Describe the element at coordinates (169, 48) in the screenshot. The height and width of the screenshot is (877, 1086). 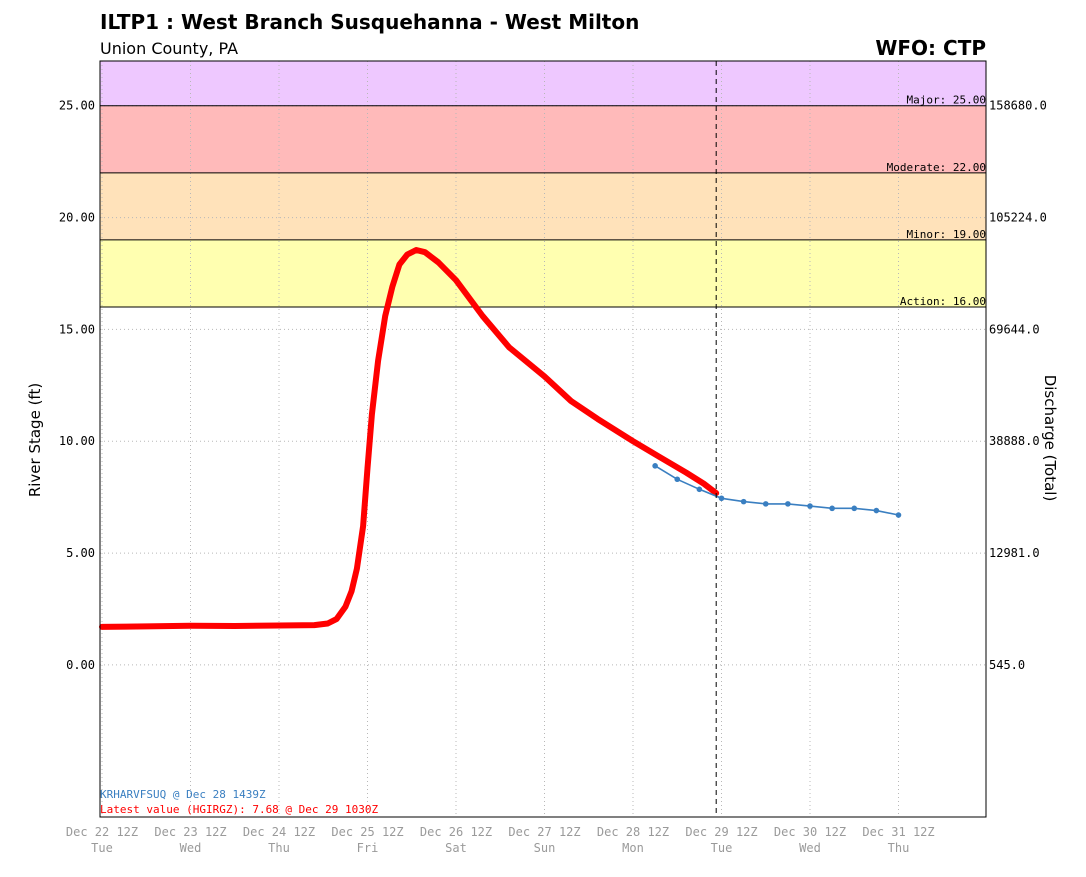
I see `page-subtitle: Union County, PA` at that location.